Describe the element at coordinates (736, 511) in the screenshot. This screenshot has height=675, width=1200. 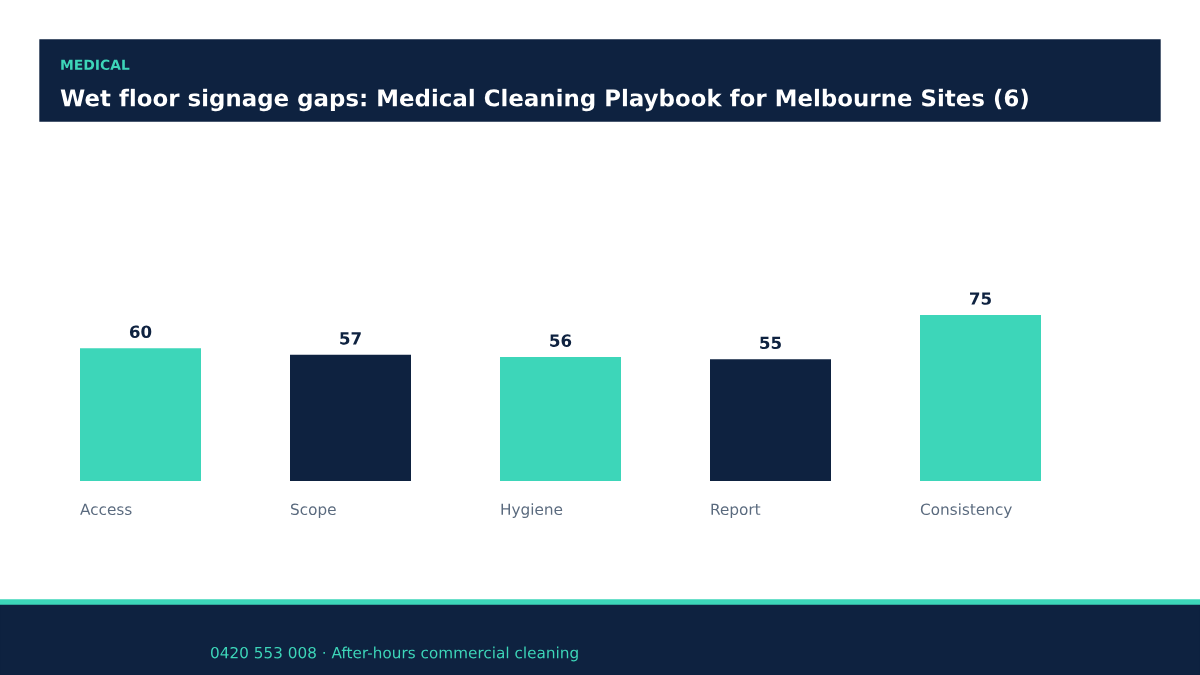
I see `x-tick-label: Report` at that location.